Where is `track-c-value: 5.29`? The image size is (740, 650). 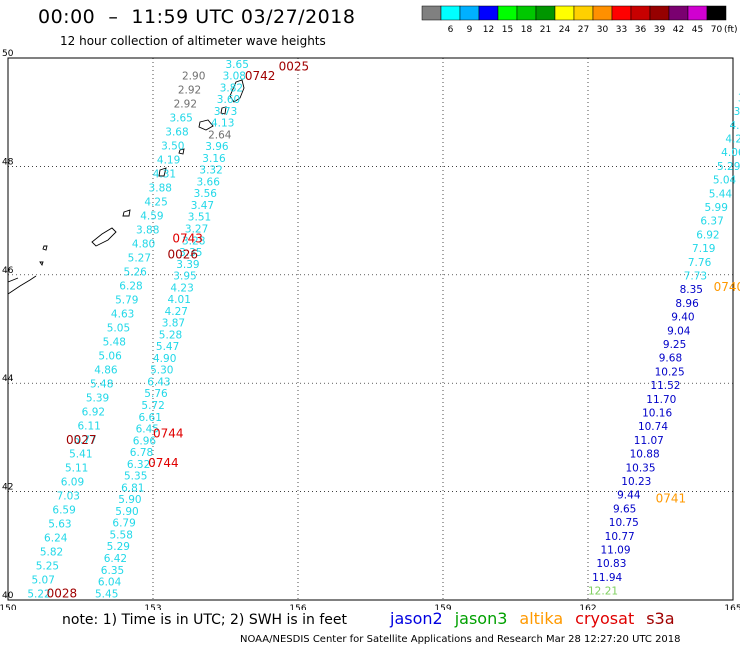 track-c-value: 5.29 is located at coordinates (728, 167).